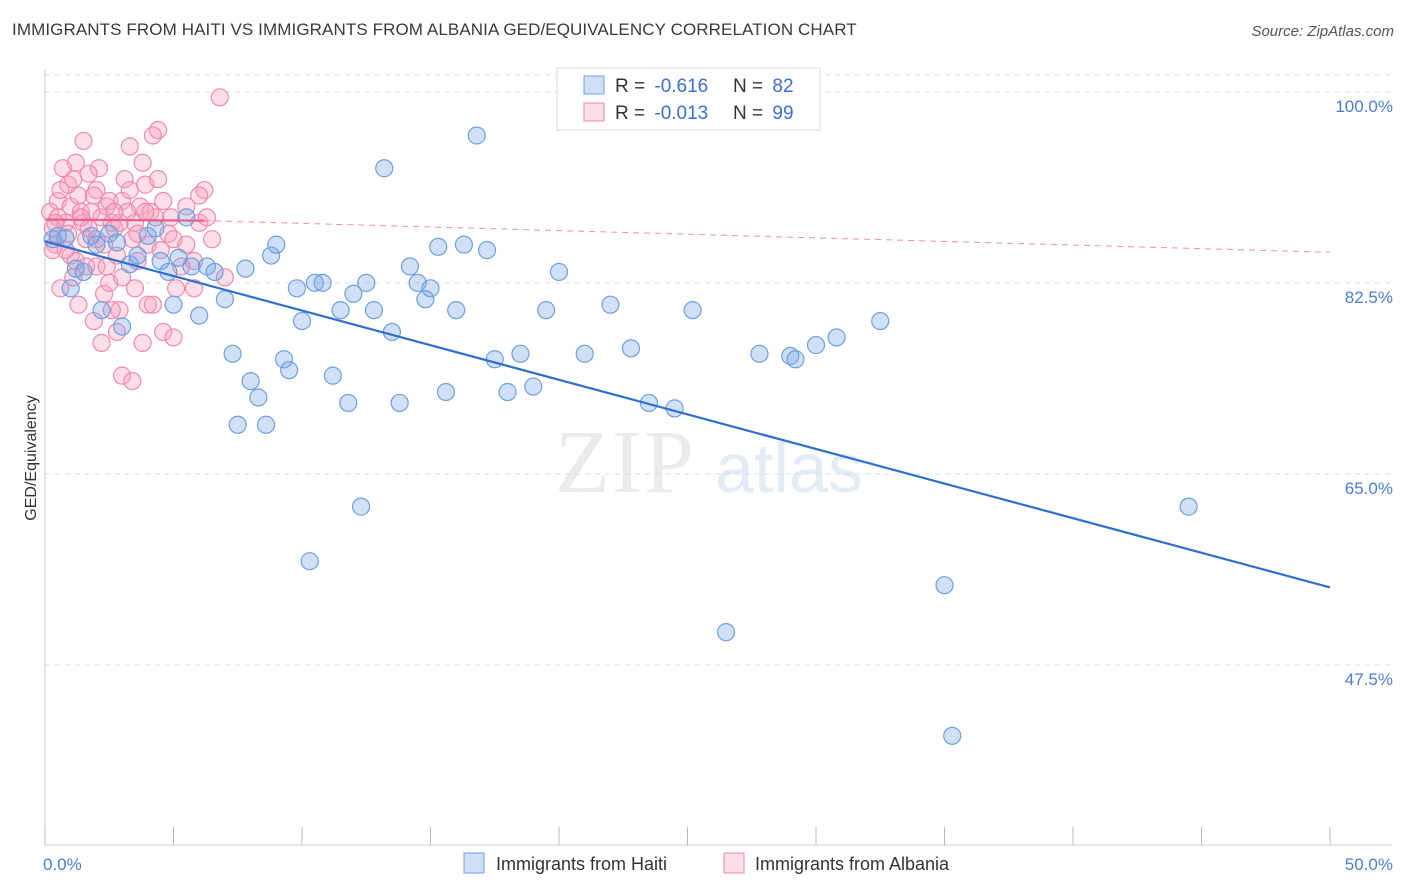 This screenshot has width=1406, height=892. Describe the element at coordinates (763, 86) in the screenshot. I see `svg-text: N = 82` at that location.